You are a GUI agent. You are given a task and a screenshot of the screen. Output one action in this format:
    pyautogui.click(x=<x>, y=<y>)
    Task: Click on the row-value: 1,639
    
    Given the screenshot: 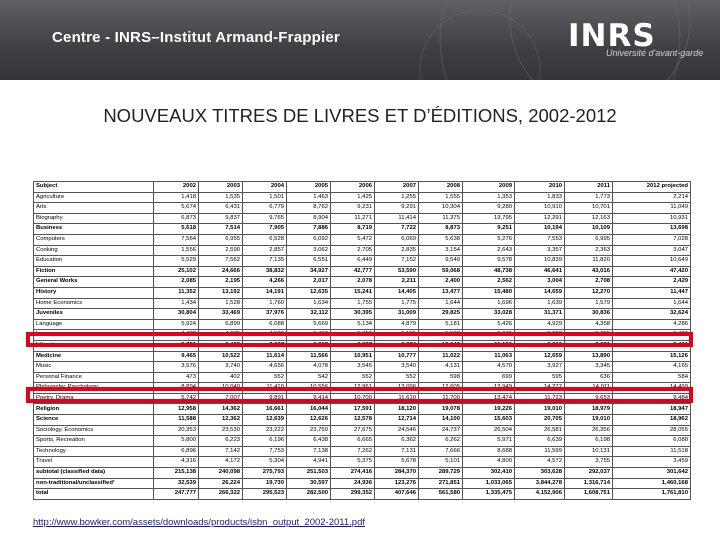 What is the action you would take?
    pyautogui.click(x=539, y=303)
    